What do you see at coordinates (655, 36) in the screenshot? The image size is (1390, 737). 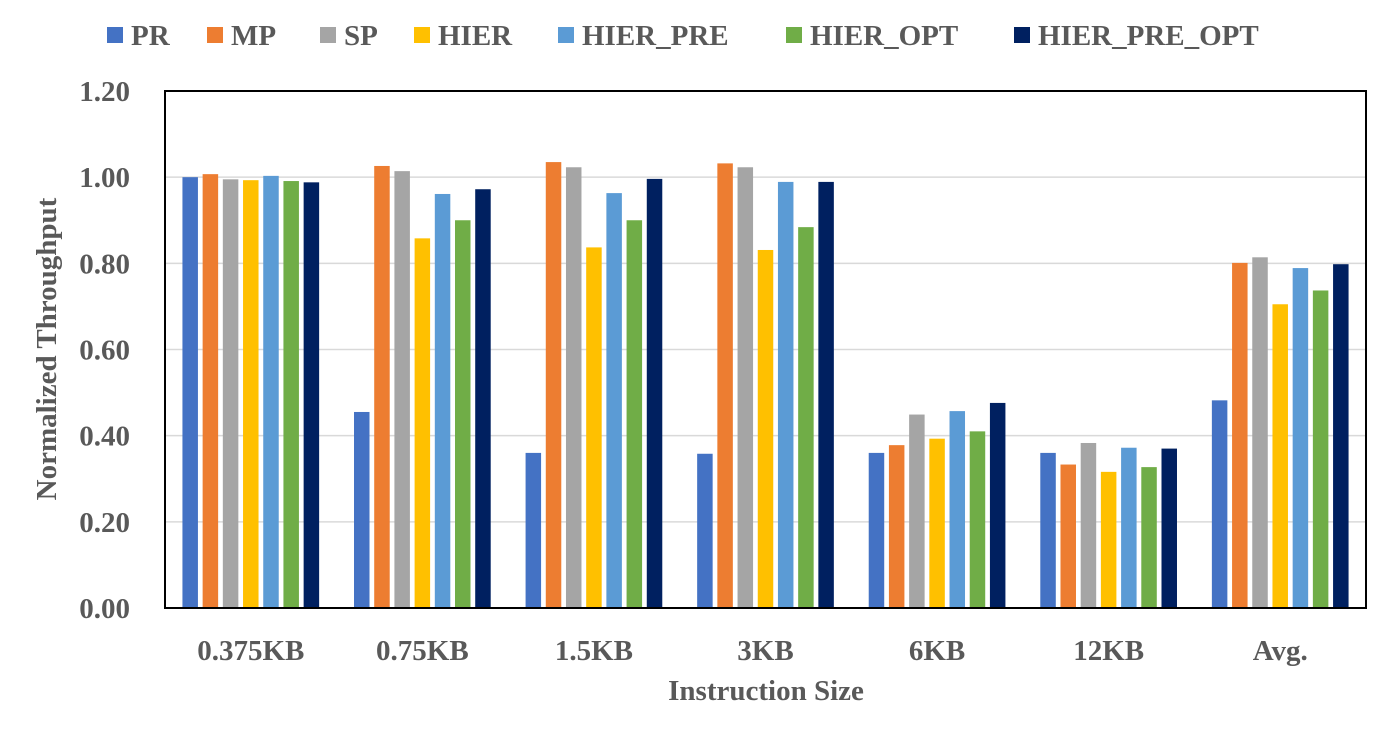 I see `legend-label: HIER_PRE` at bounding box center [655, 36].